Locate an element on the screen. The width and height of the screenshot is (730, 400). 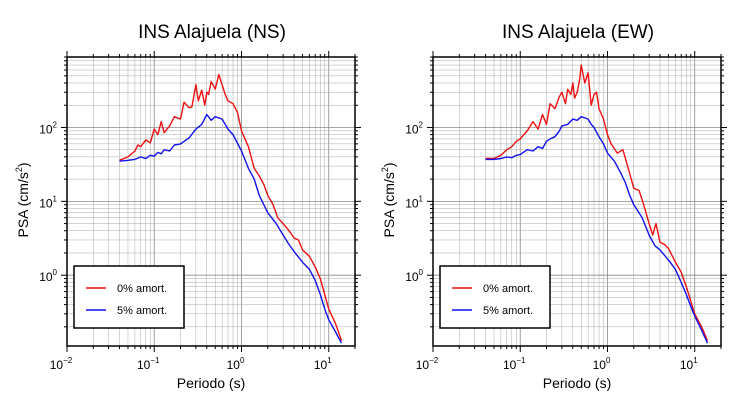
chart-title: INS Alajuela (EW) is located at coordinates (578, 32).